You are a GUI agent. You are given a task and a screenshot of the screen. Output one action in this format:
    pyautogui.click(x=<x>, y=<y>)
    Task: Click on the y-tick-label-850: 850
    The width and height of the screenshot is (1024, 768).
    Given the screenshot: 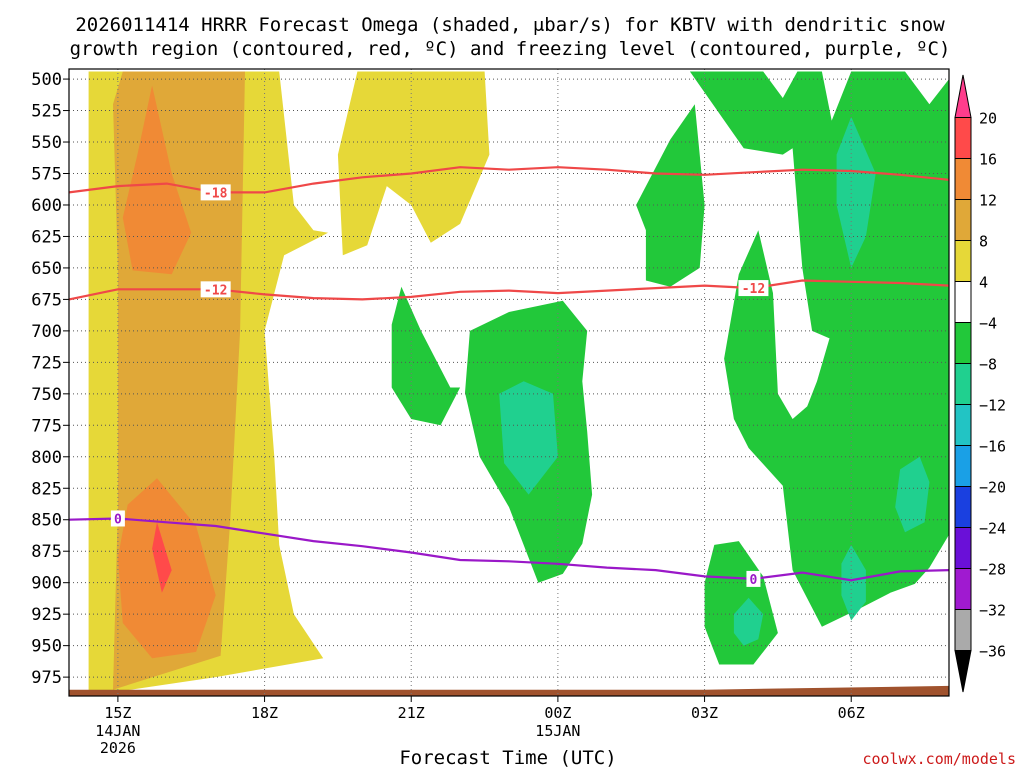 What is the action you would take?
    pyautogui.click(x=46, y=521)
    